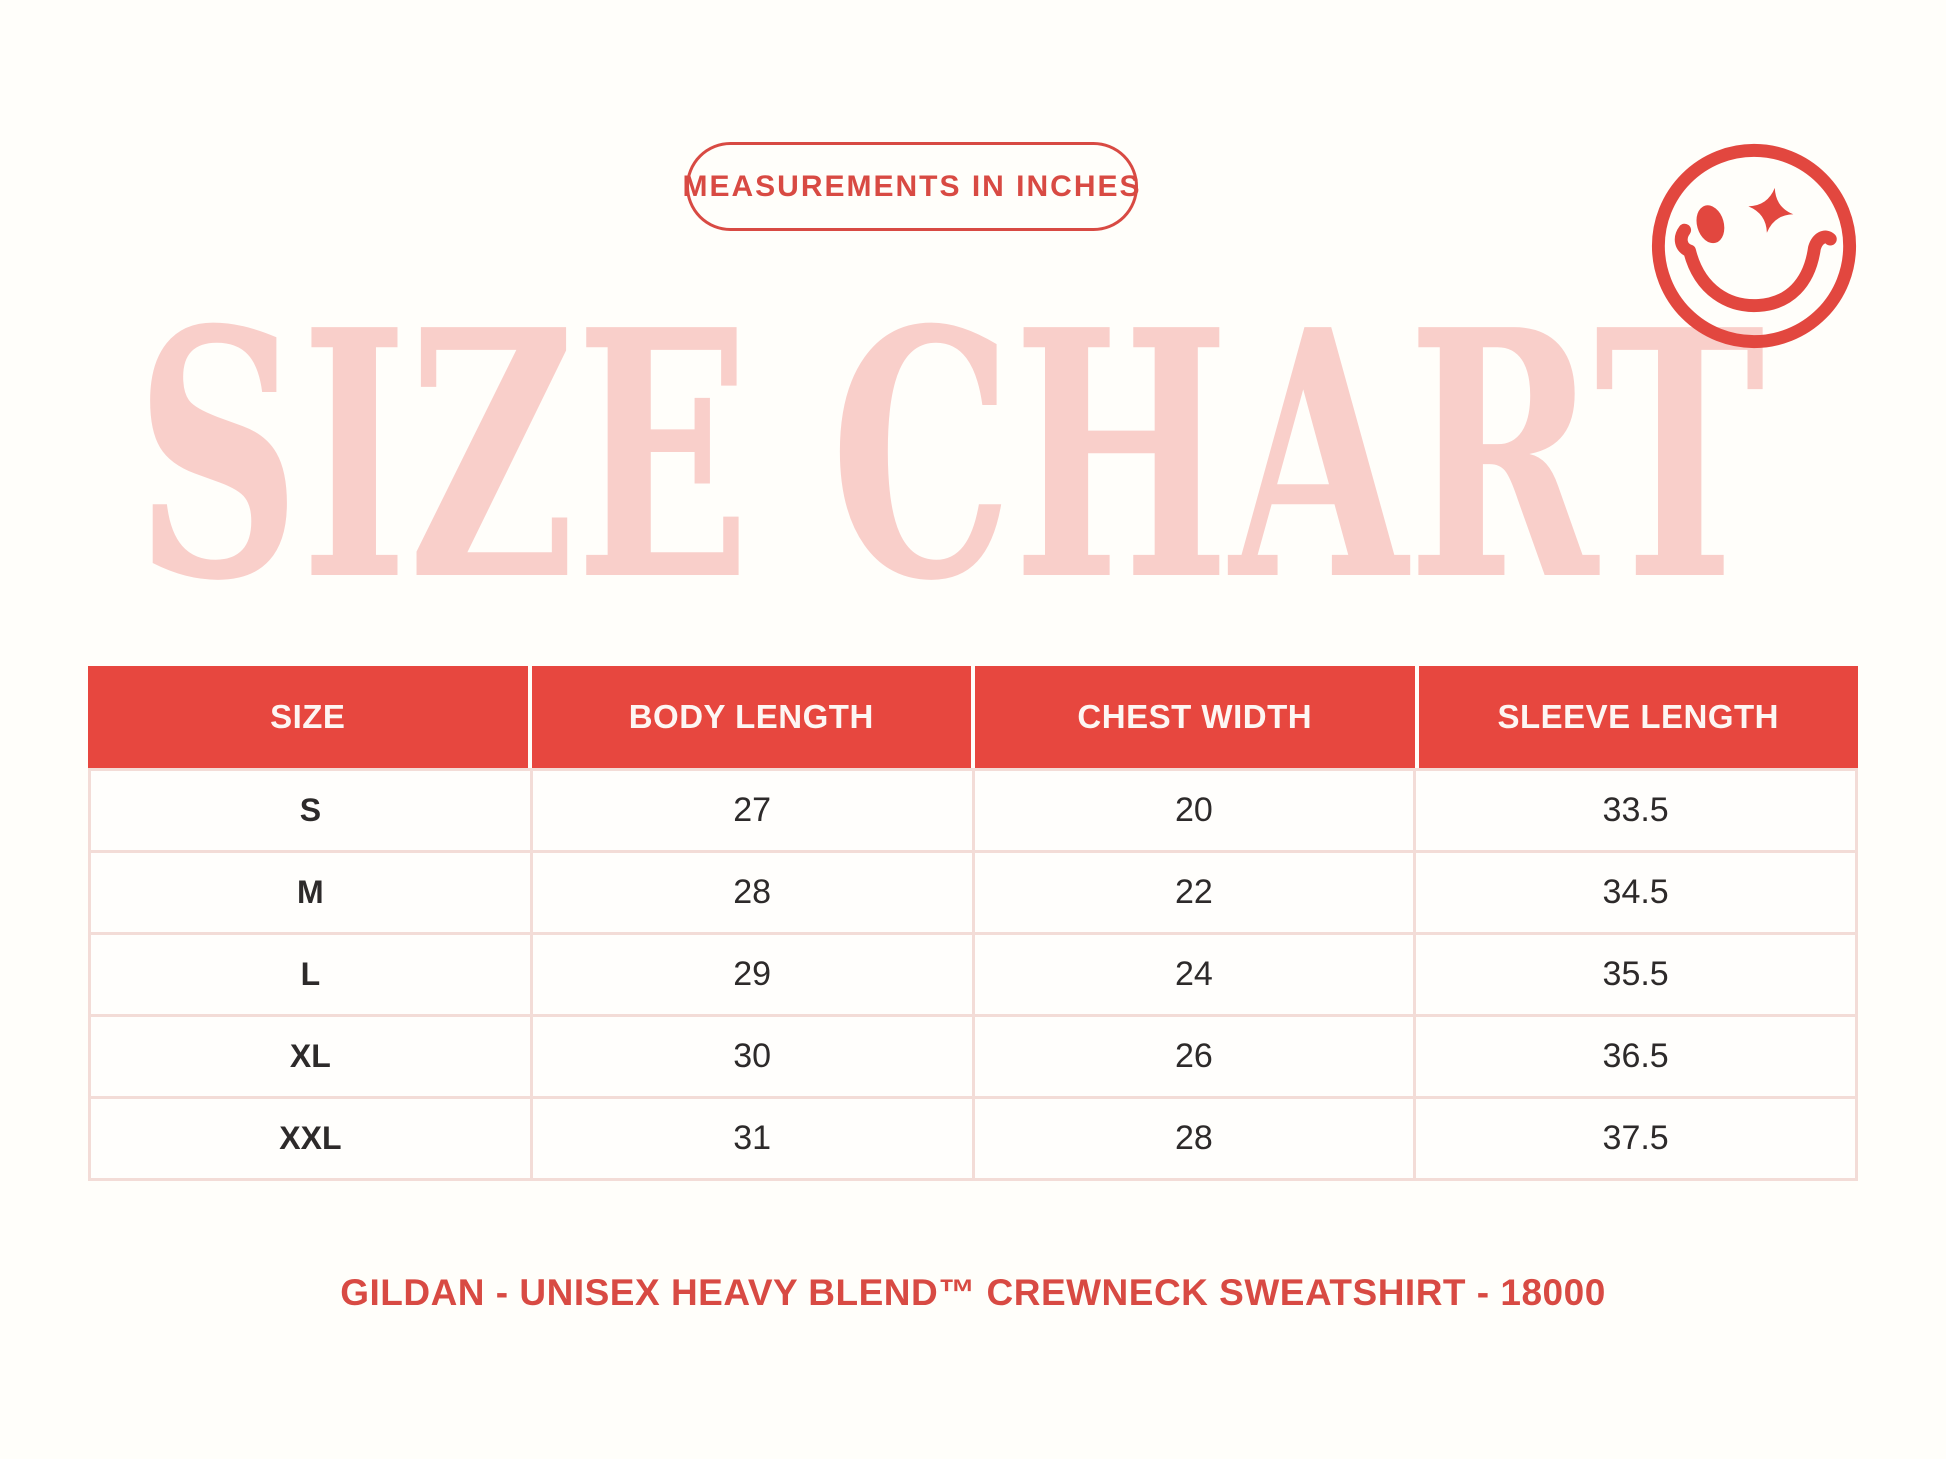 The width and height of the screenshot is (1946, 1459). I want to click on measurement-cell: 29, so click(752, 974).